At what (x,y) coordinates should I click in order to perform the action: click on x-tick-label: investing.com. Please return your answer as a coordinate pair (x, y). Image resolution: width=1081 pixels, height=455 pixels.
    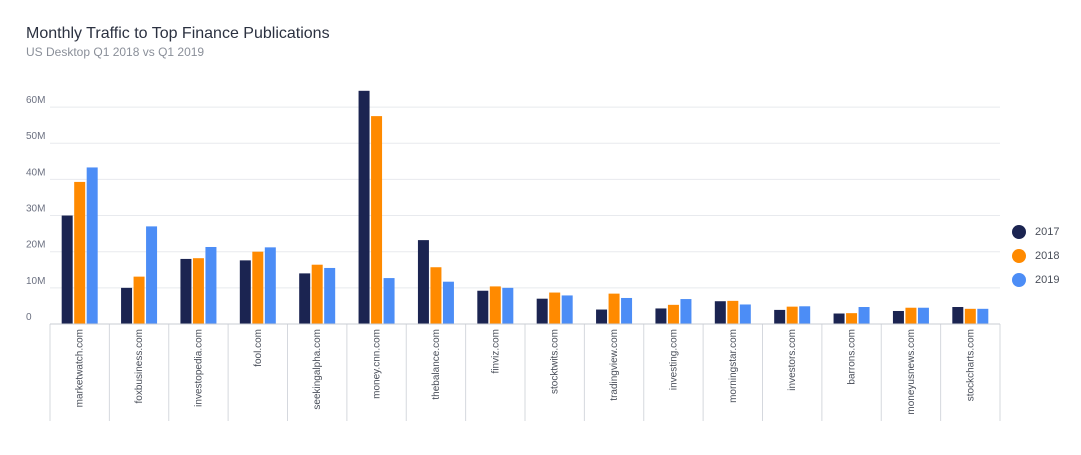
    Looking at the image, I should click on (673, 359).